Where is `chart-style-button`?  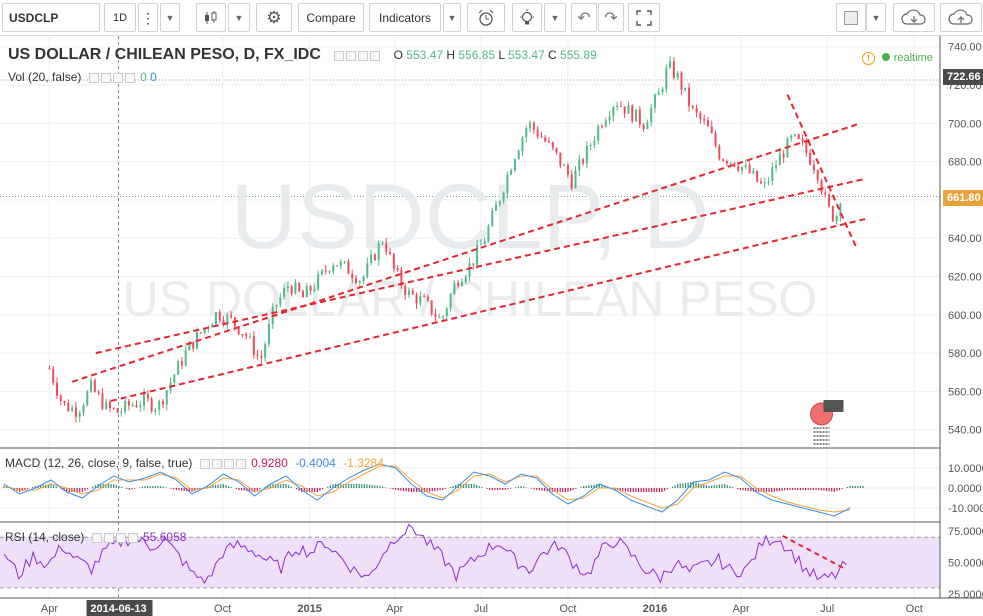
chart-style-button is located at coordinates (211, 17).